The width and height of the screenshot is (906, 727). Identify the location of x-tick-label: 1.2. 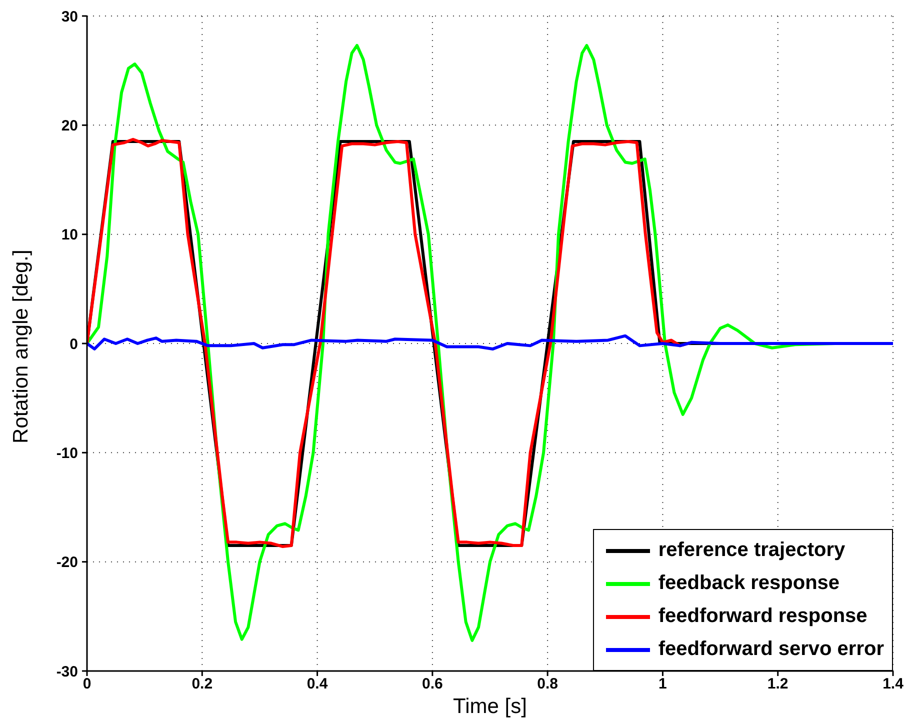
(777, 684).